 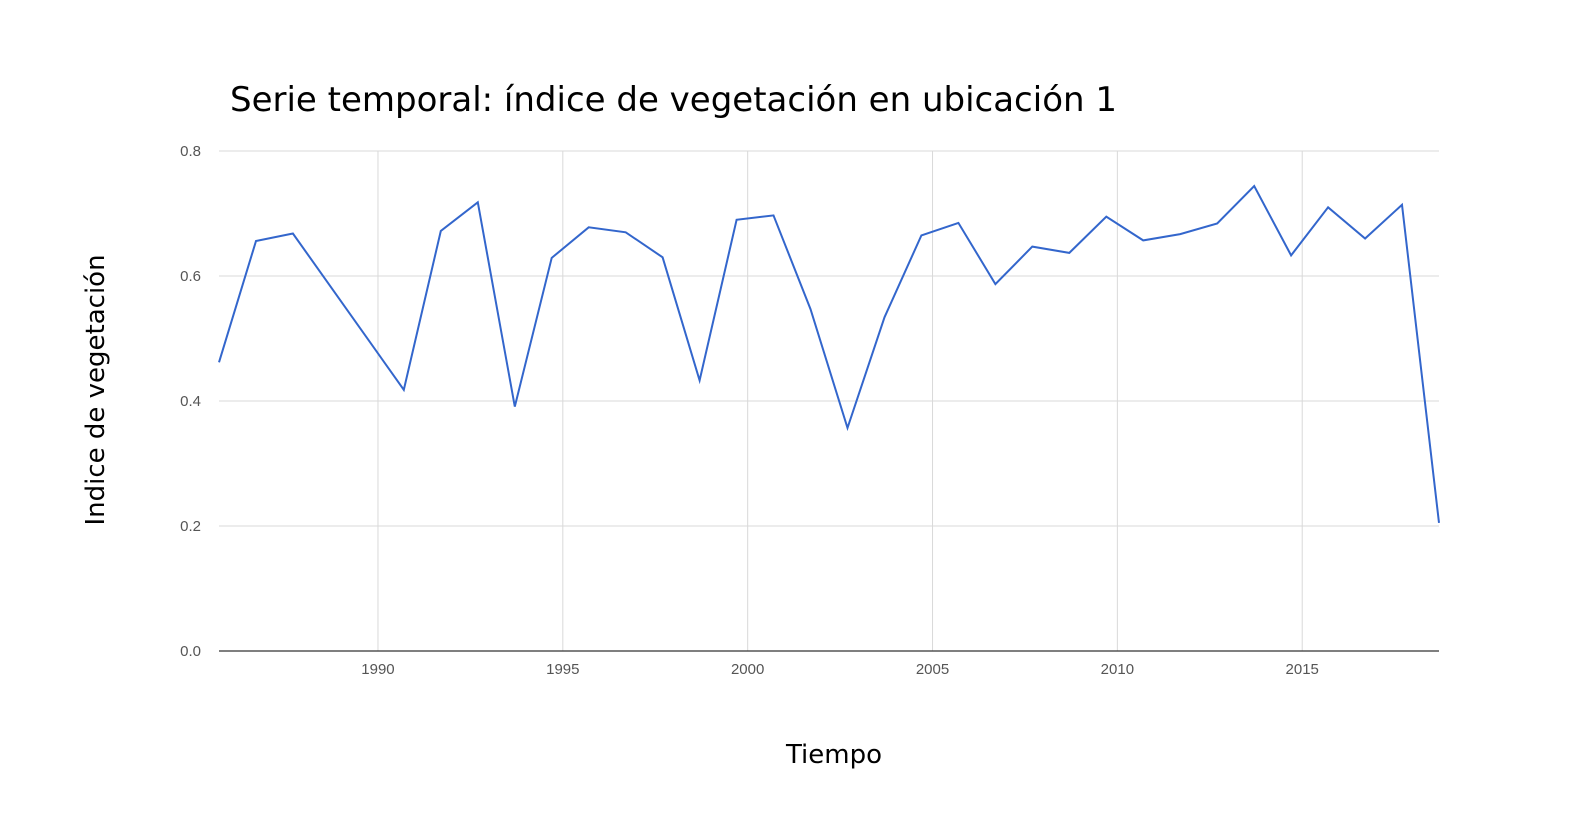 What do you see at coordinates (190, 651) in the screenshot?
I see `y-tick-label: 0.0` at bounding box center [190, 651].